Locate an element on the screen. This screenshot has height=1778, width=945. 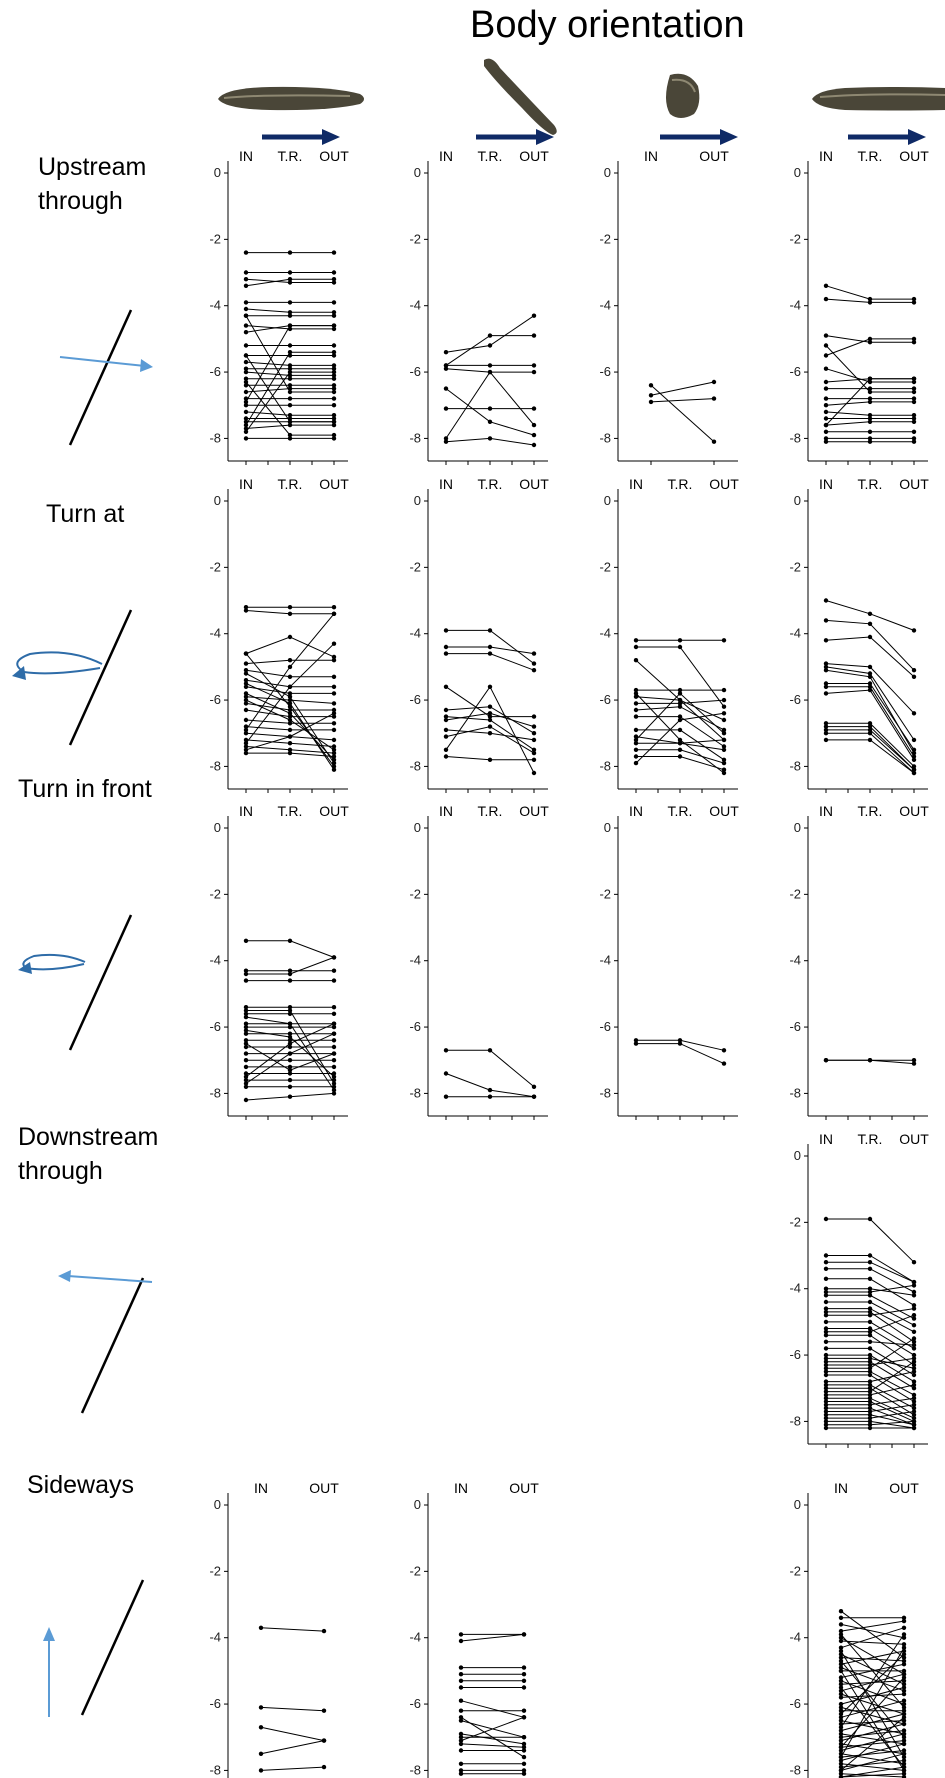
y-tick-label: -2 is located at coordinates (415, 566).